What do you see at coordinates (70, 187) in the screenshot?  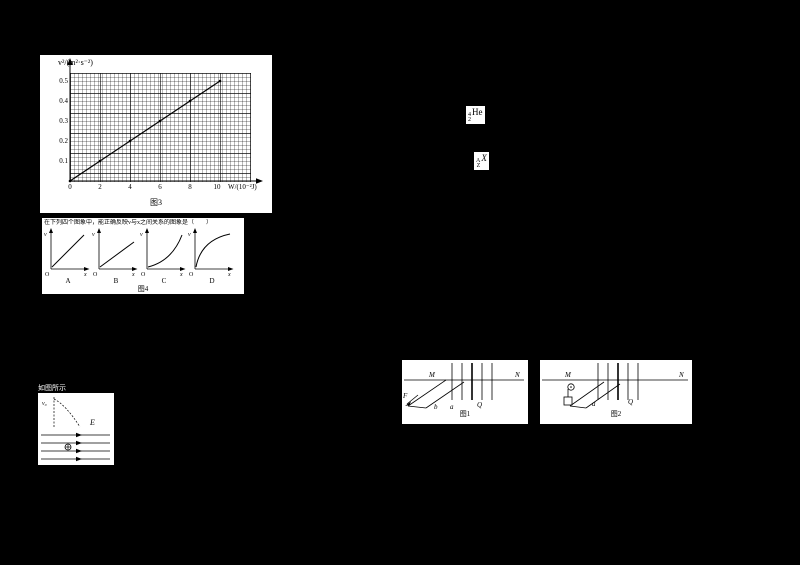 I see `fig3-xtick: 0` at bounding box center [70, 187].